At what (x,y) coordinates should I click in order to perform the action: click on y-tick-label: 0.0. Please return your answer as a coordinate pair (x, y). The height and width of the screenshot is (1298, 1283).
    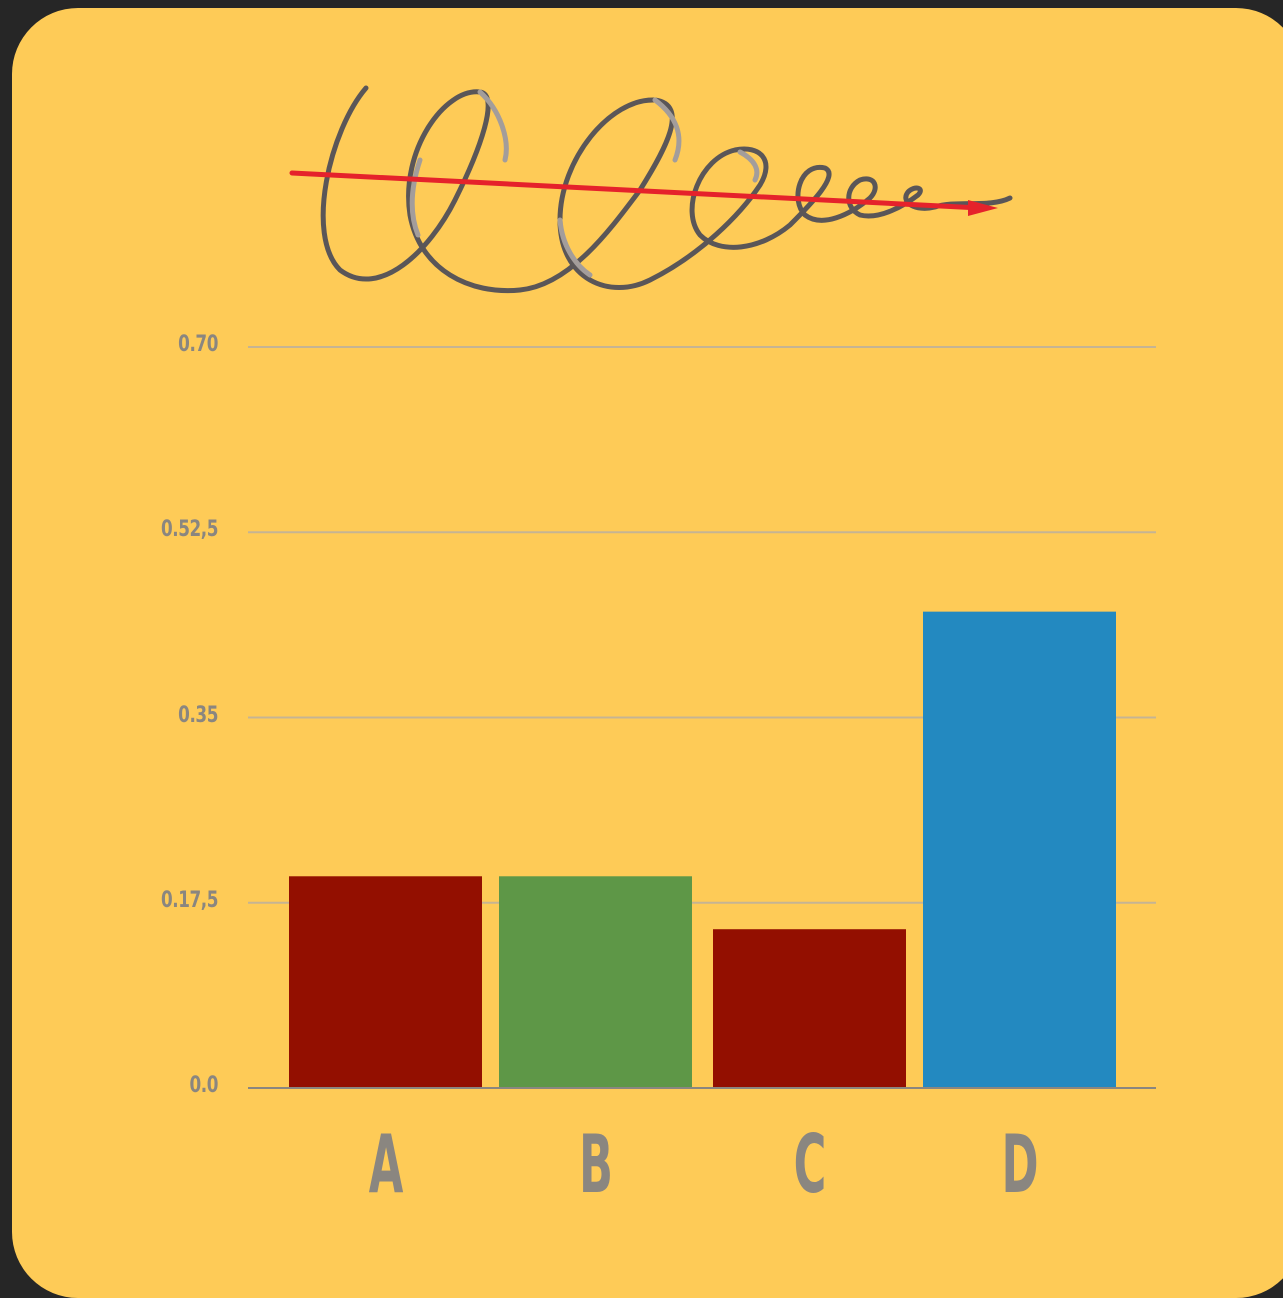
    Looking at the image, I should click on (203, 1085).